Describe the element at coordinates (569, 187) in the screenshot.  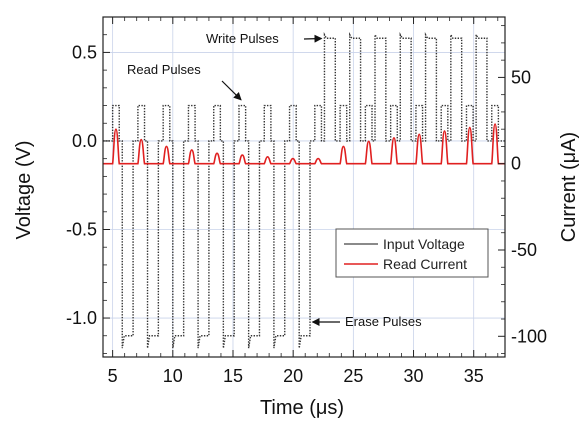
I see `y-right-axis-title: Current (μA)` at that location.